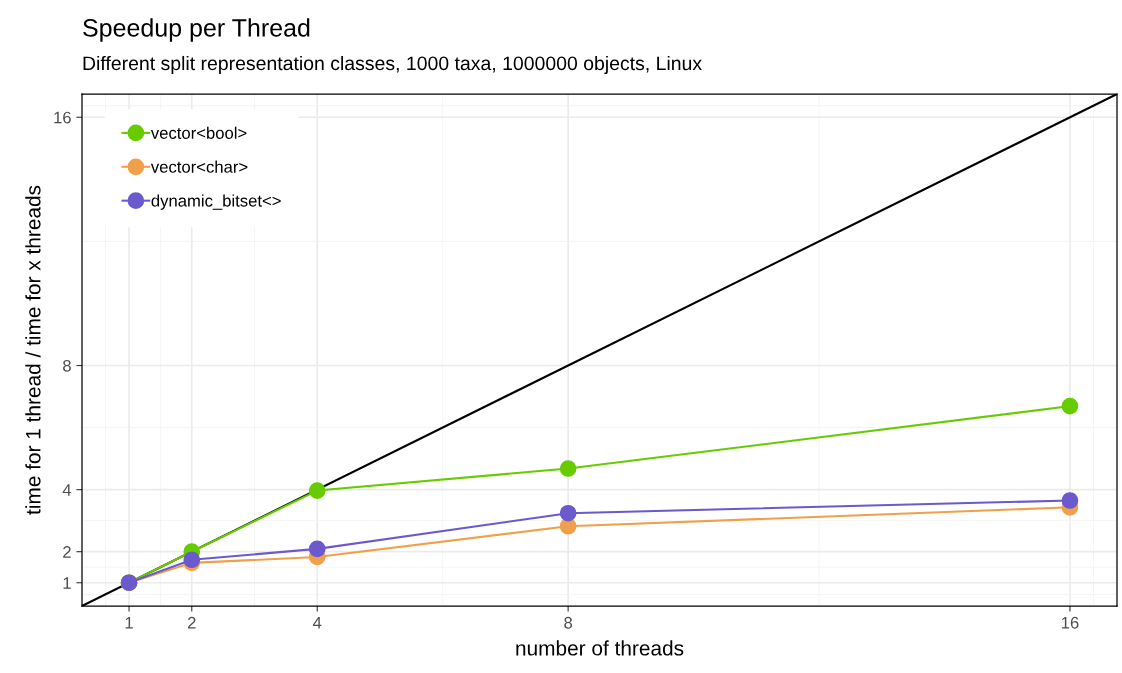 The image size is (1122, 673). I want to click on y-axis-title: time for 1 thread / time for x threads, so click(33, 350).